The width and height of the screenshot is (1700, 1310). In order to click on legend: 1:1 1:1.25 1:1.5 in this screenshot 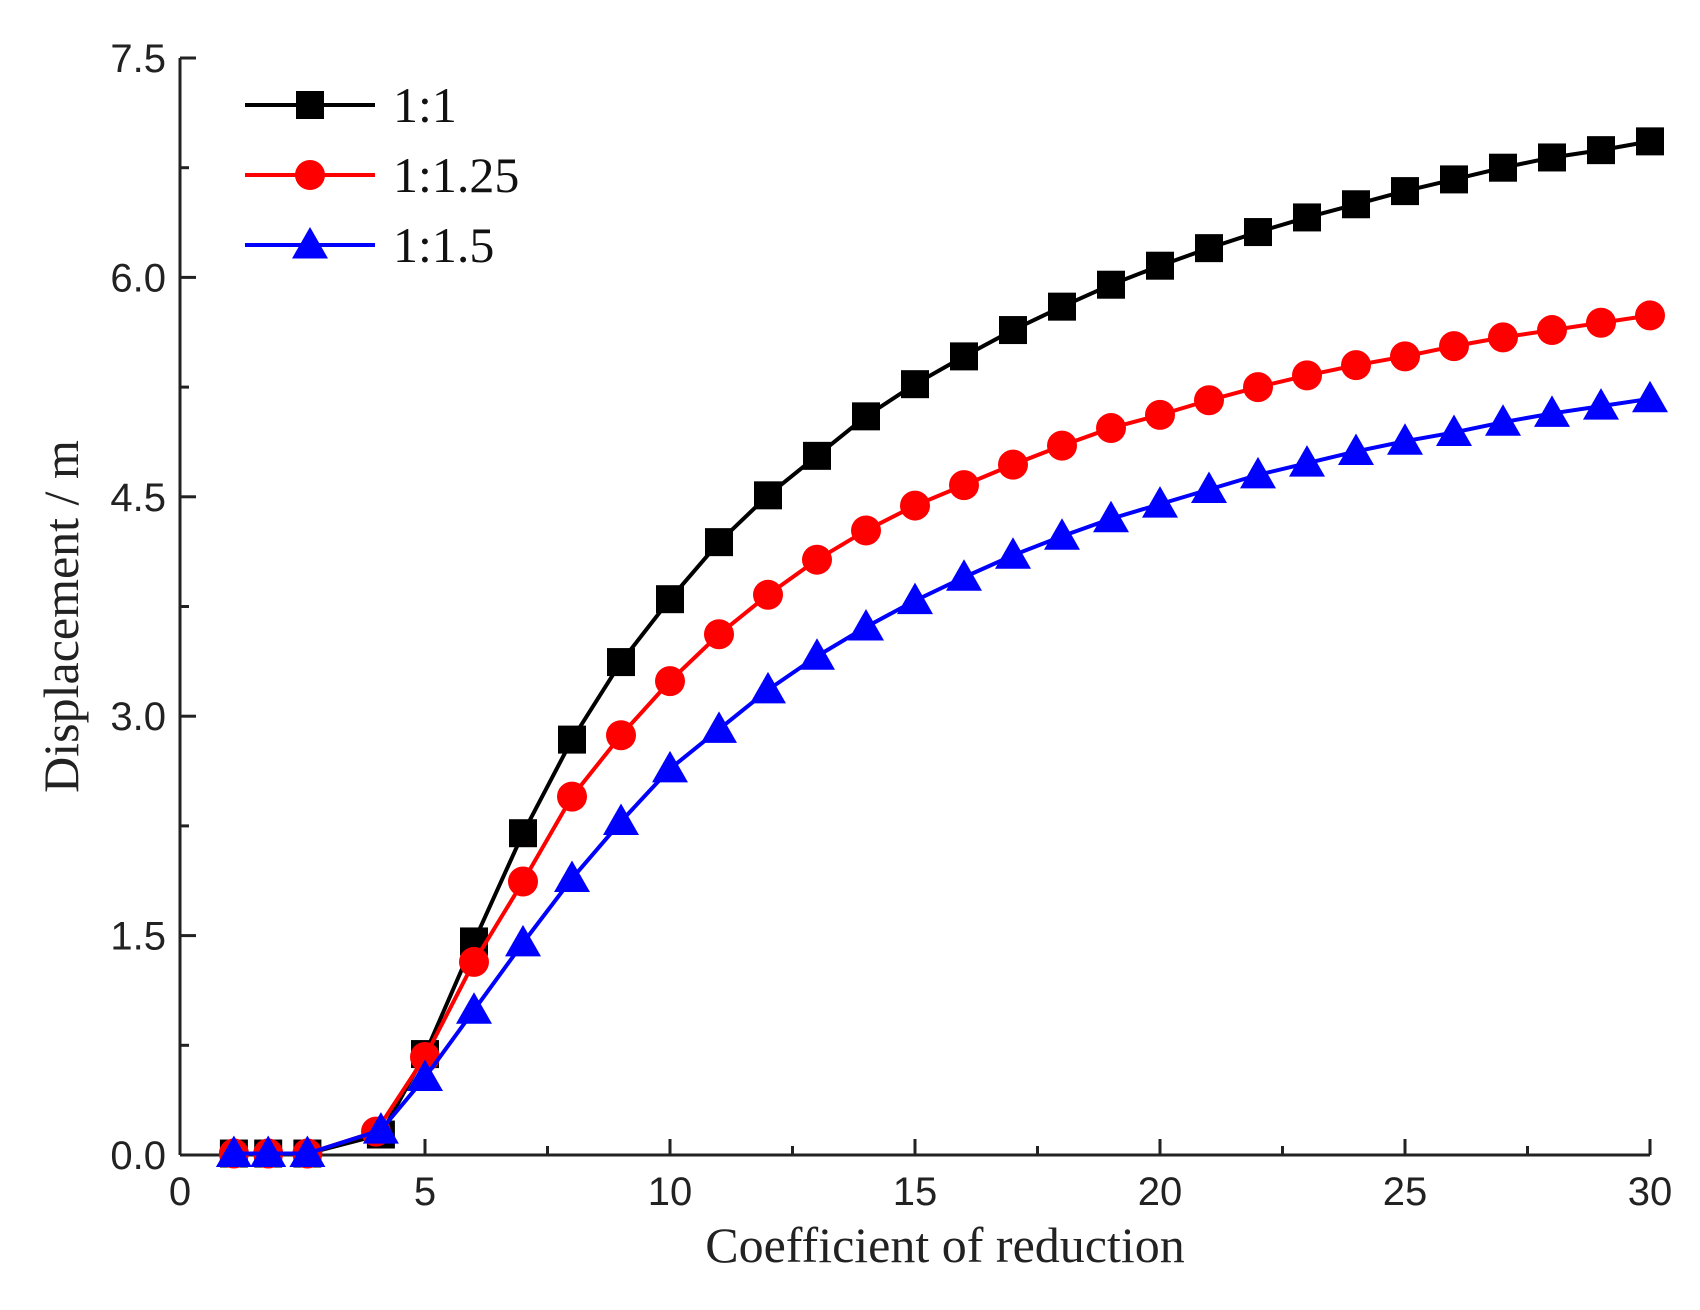, I will do `click(382, 175)`.